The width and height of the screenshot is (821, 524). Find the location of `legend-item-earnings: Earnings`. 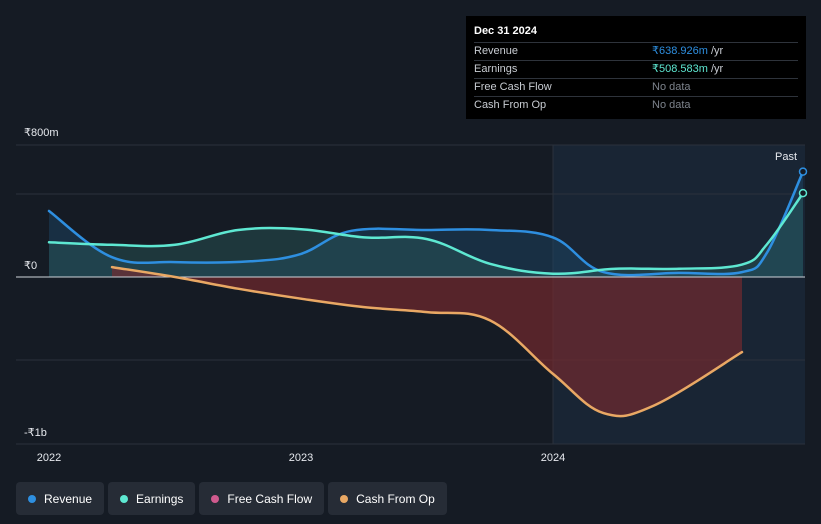

legend-item-earnings: Earnings is located at coordinates (152, 498).